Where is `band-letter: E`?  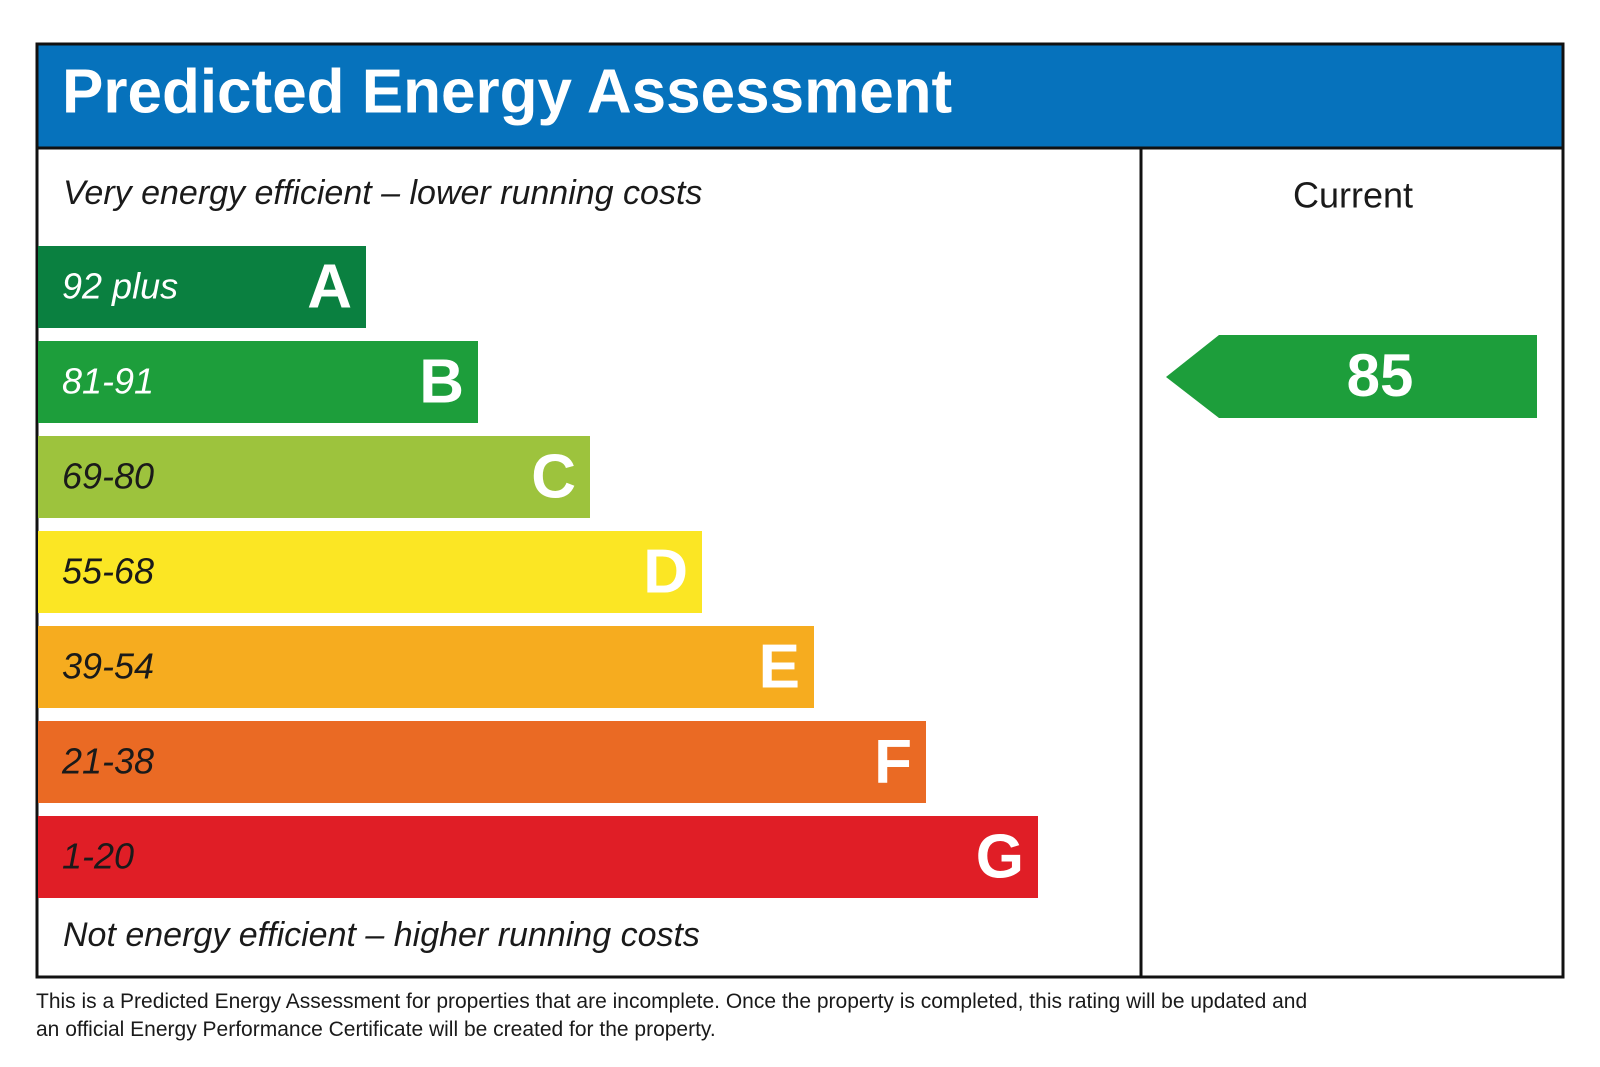 band-letter: E is located at coordinates (779, 666).